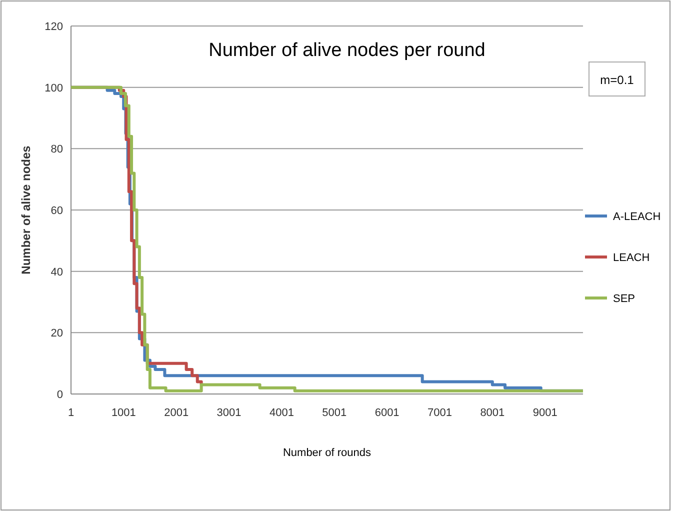 This screenshot has width=685, height=511. Describe the element at coordinates (26, 209) in the screenshot. I see `y-axis-title: Number of alive nodes` at that location.